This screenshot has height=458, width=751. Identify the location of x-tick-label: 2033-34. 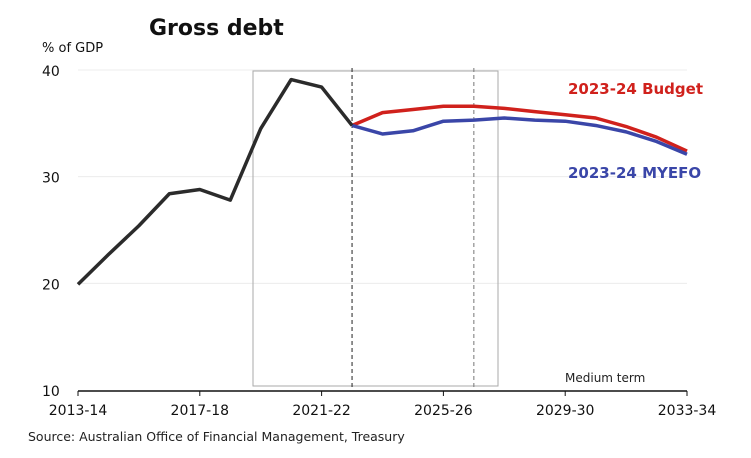
(687, 411).